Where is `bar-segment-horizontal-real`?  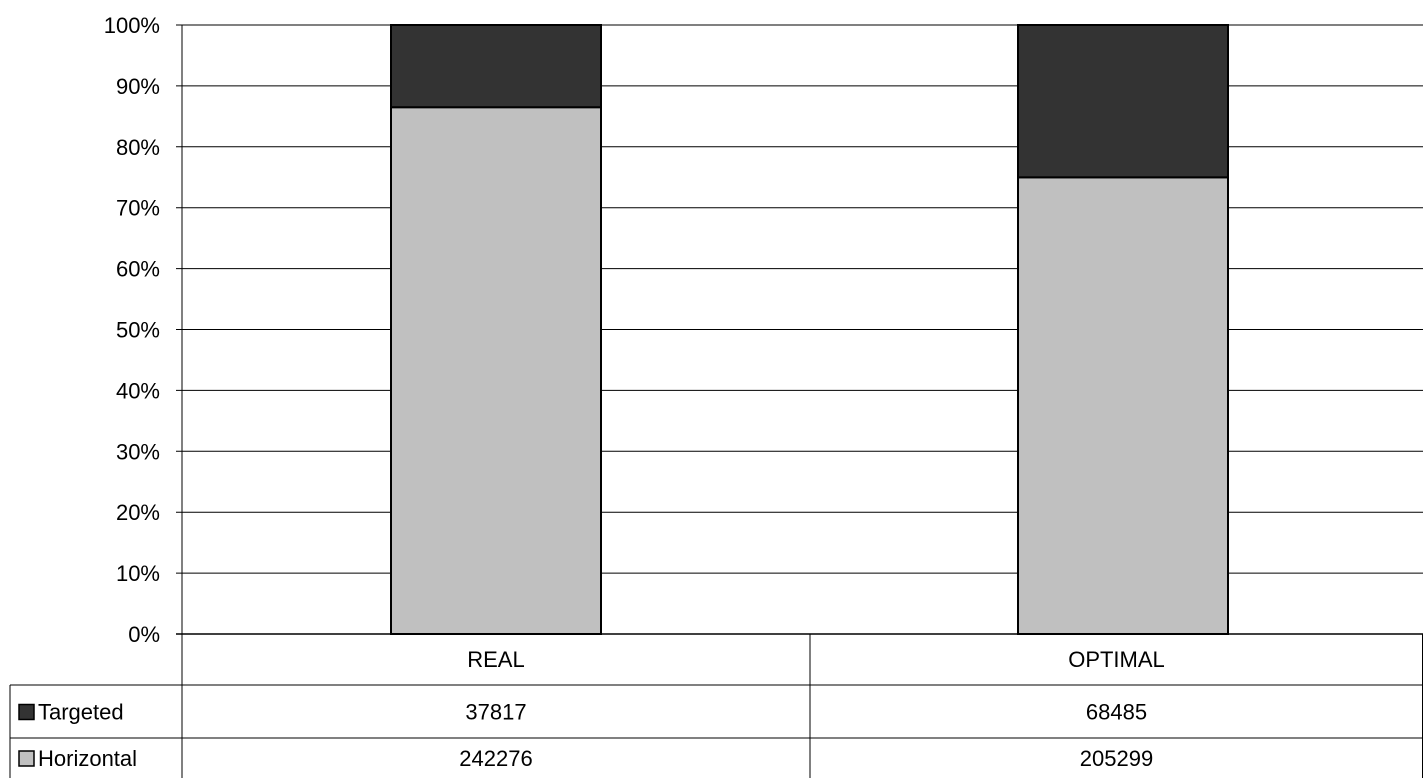
bar-segment-horizontal-real is located at coordinates (496, 370).